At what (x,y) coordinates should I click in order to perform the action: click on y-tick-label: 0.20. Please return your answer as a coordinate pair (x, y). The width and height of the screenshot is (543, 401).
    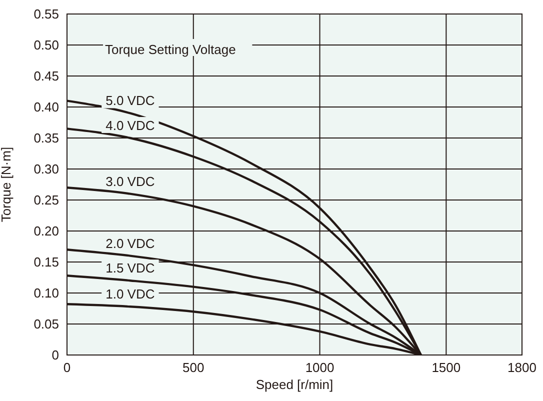
    Looking at the image, I should click on (46, 231).